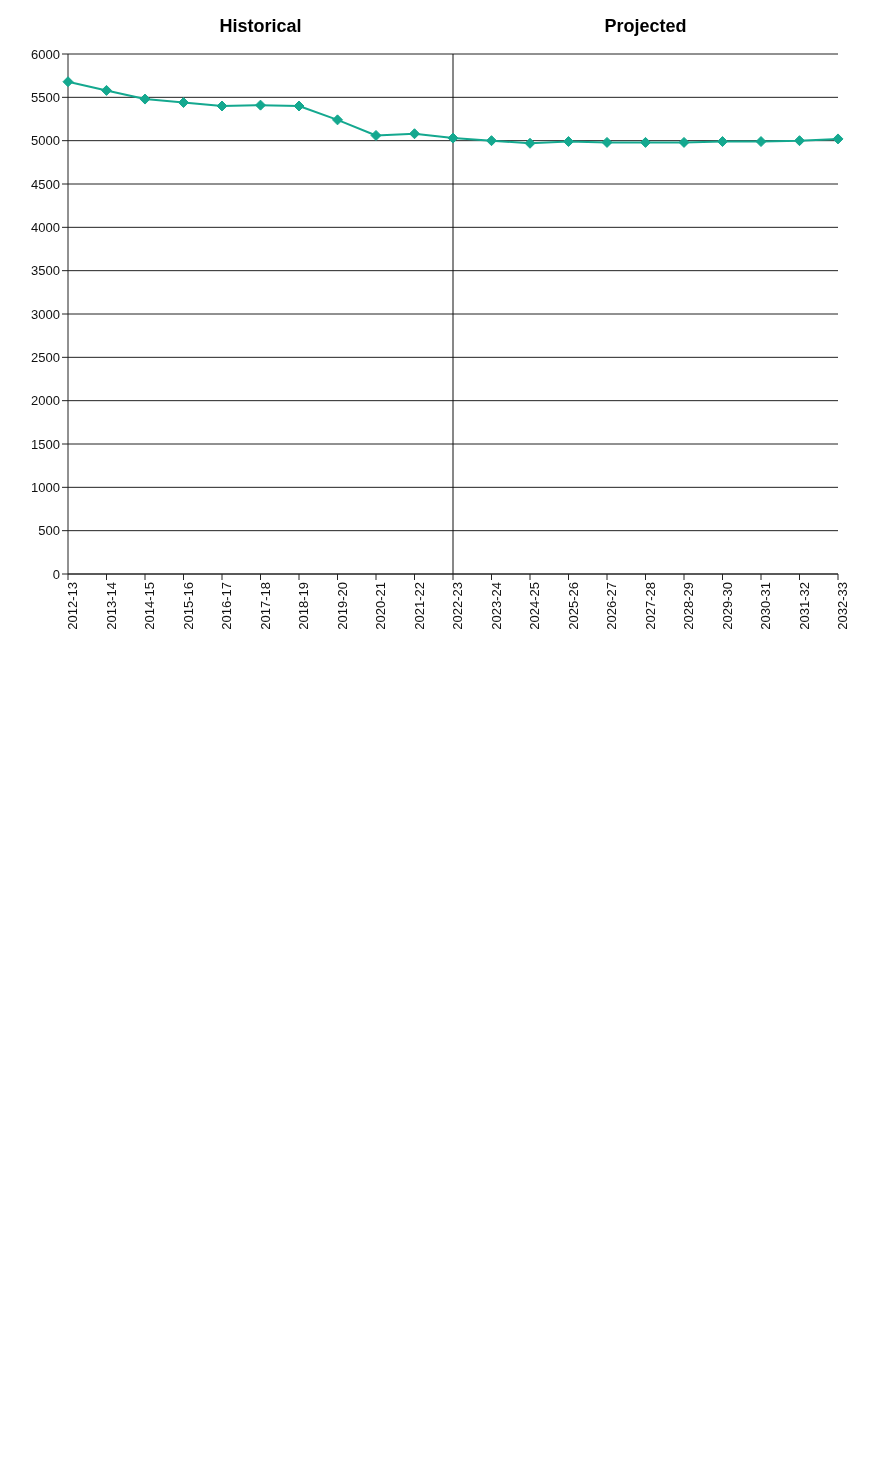 The width and height of the screenshot is (875, 1473). What do you see at coordinates (45, 141) in the screenshot?
I see `y-tick-label: 5000` at bounding box center [45, 141].